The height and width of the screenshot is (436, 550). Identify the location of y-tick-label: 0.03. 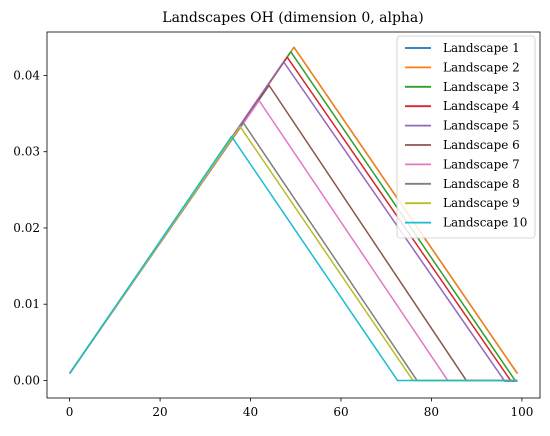
(26, 152).